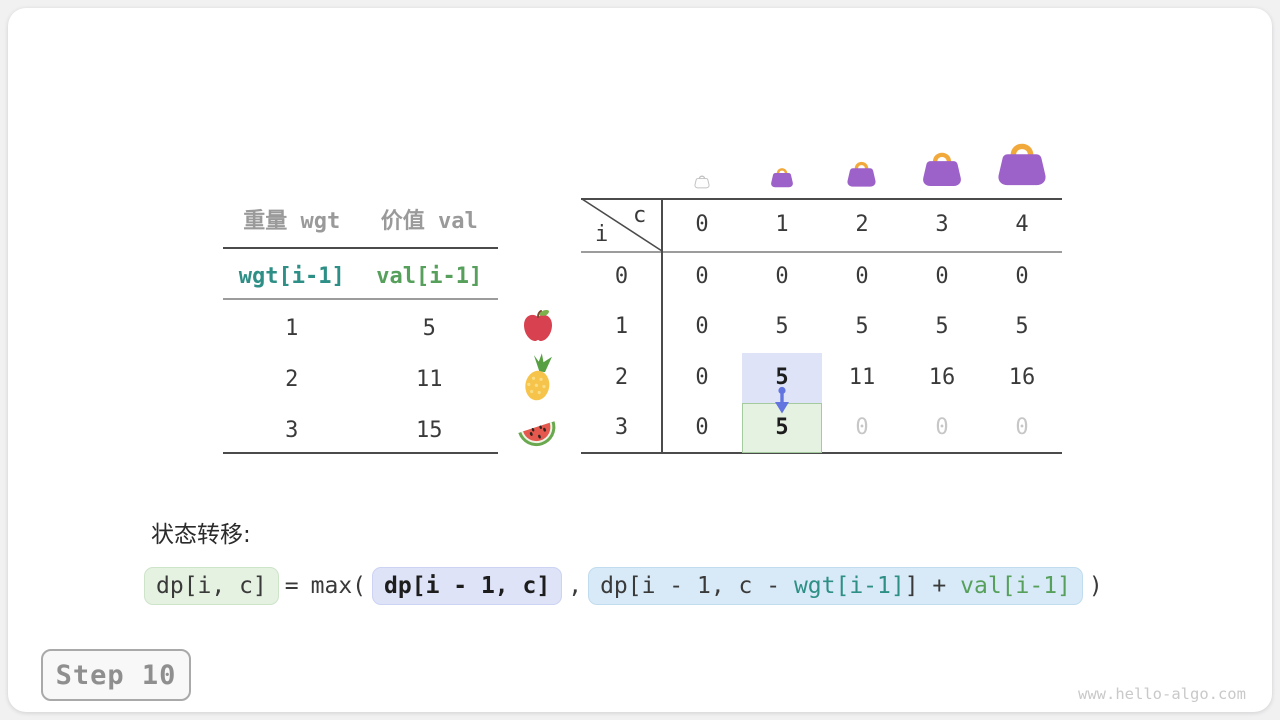  Describe the element at coordinates (1015, 586) in the screenshot. I see `formula-arg2-val: val[i-1]` at that location.